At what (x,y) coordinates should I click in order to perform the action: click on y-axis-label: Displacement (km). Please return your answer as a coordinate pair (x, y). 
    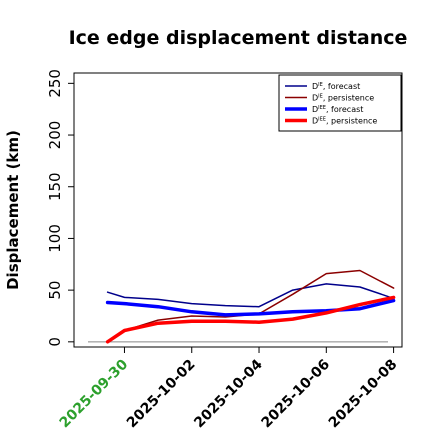
    Looking at the image, I should click on (13, 210).